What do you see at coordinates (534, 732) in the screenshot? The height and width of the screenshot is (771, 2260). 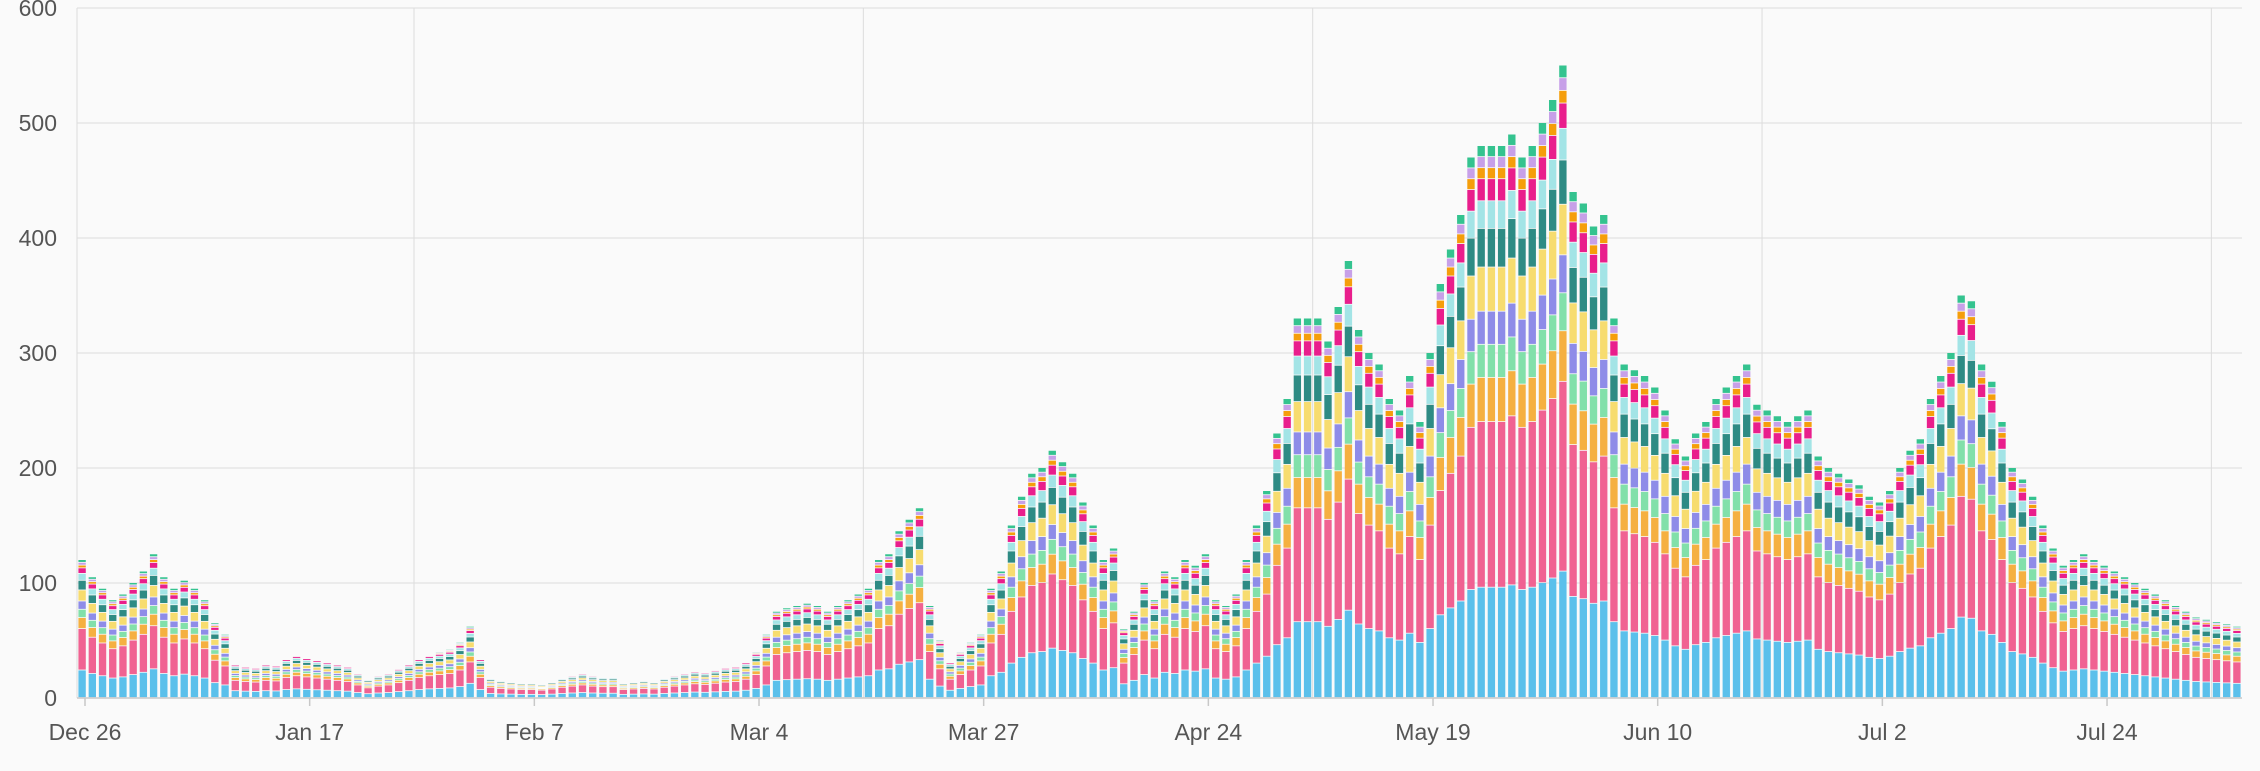 I see `x-tick-label: Feb 7` at bounding box center [534, 732].